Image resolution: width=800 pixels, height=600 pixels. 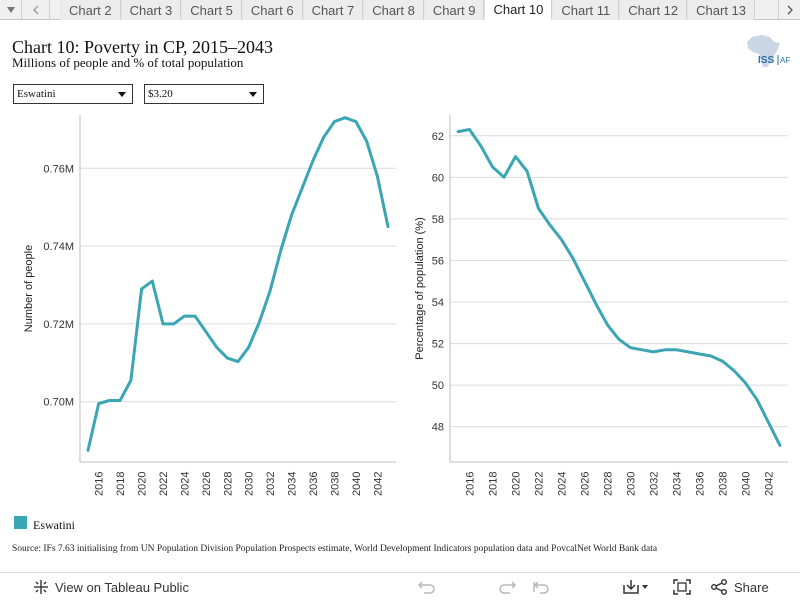 I want to click on revert-icon, so click(x=541, y=587).